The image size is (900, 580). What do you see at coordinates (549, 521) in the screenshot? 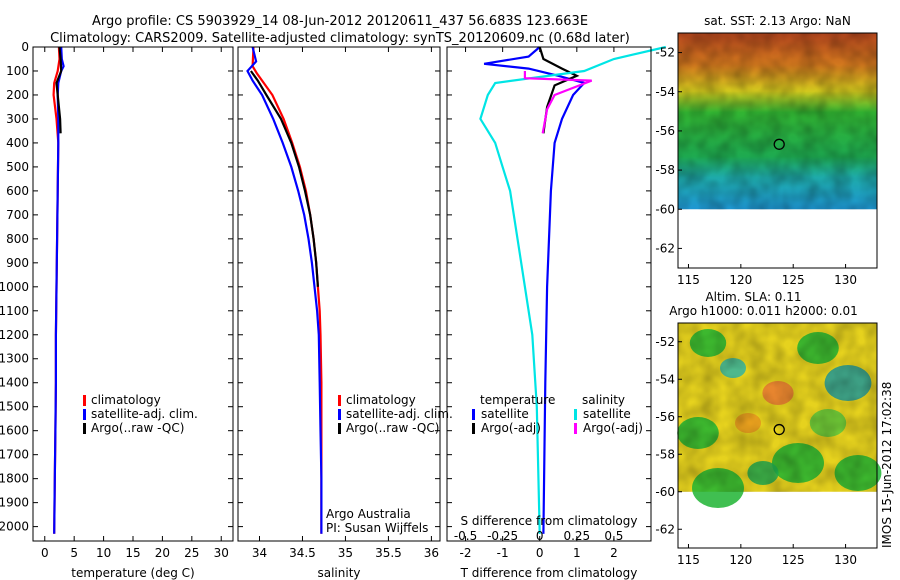
I see `x-axis-label-salinity-diff: S difference from climatology` at bounding box center [549, 521].